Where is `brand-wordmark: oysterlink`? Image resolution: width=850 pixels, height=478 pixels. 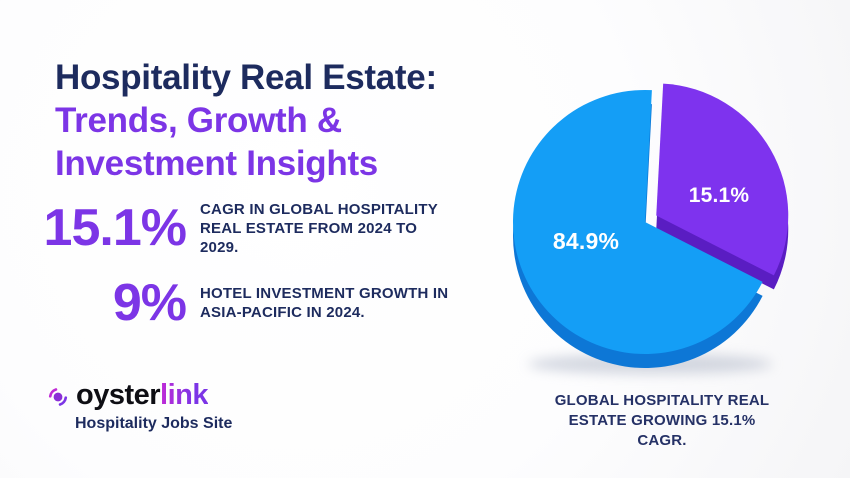 brand-wordmark: oysterlink is located at coordinates (142, 395).